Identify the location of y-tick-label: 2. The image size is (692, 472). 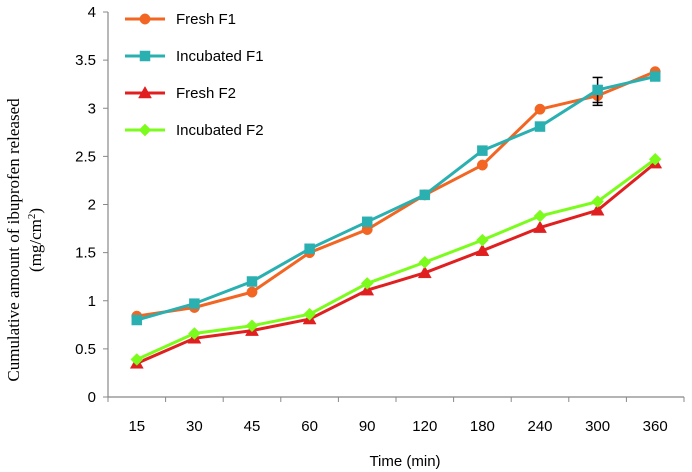
(92, 205).